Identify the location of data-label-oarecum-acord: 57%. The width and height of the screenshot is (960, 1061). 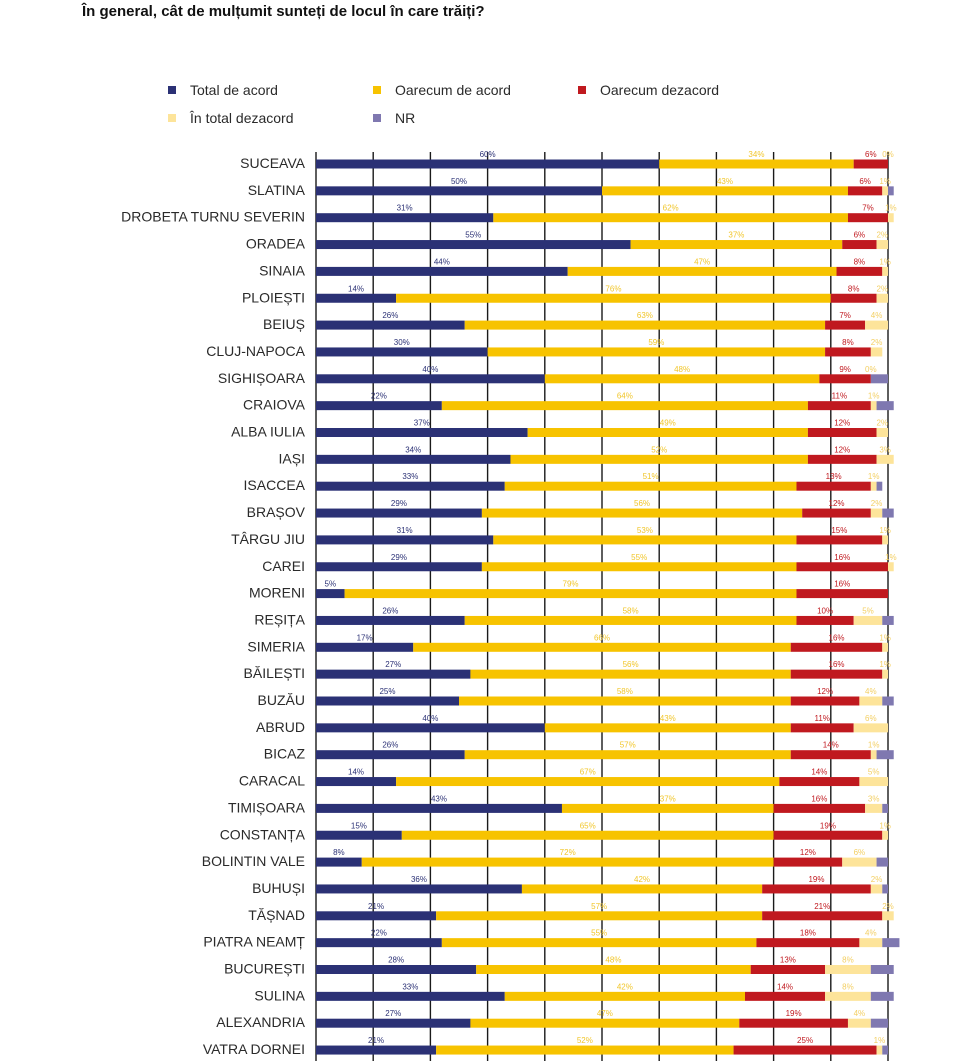
(599, 906).